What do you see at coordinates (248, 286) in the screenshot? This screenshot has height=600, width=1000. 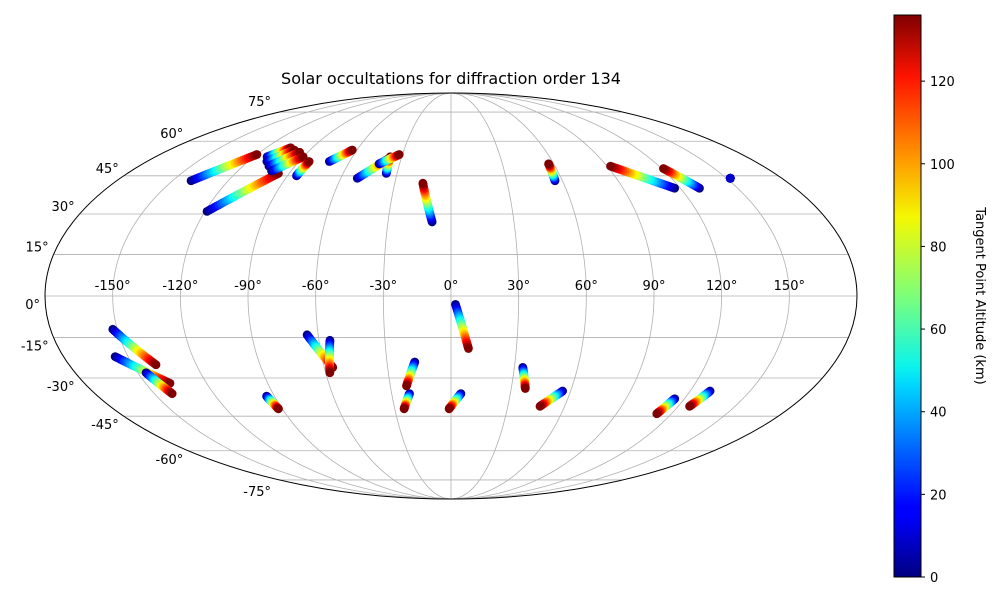 I see `longitude-tick-label: -90°` at bounding box center [248, 286].